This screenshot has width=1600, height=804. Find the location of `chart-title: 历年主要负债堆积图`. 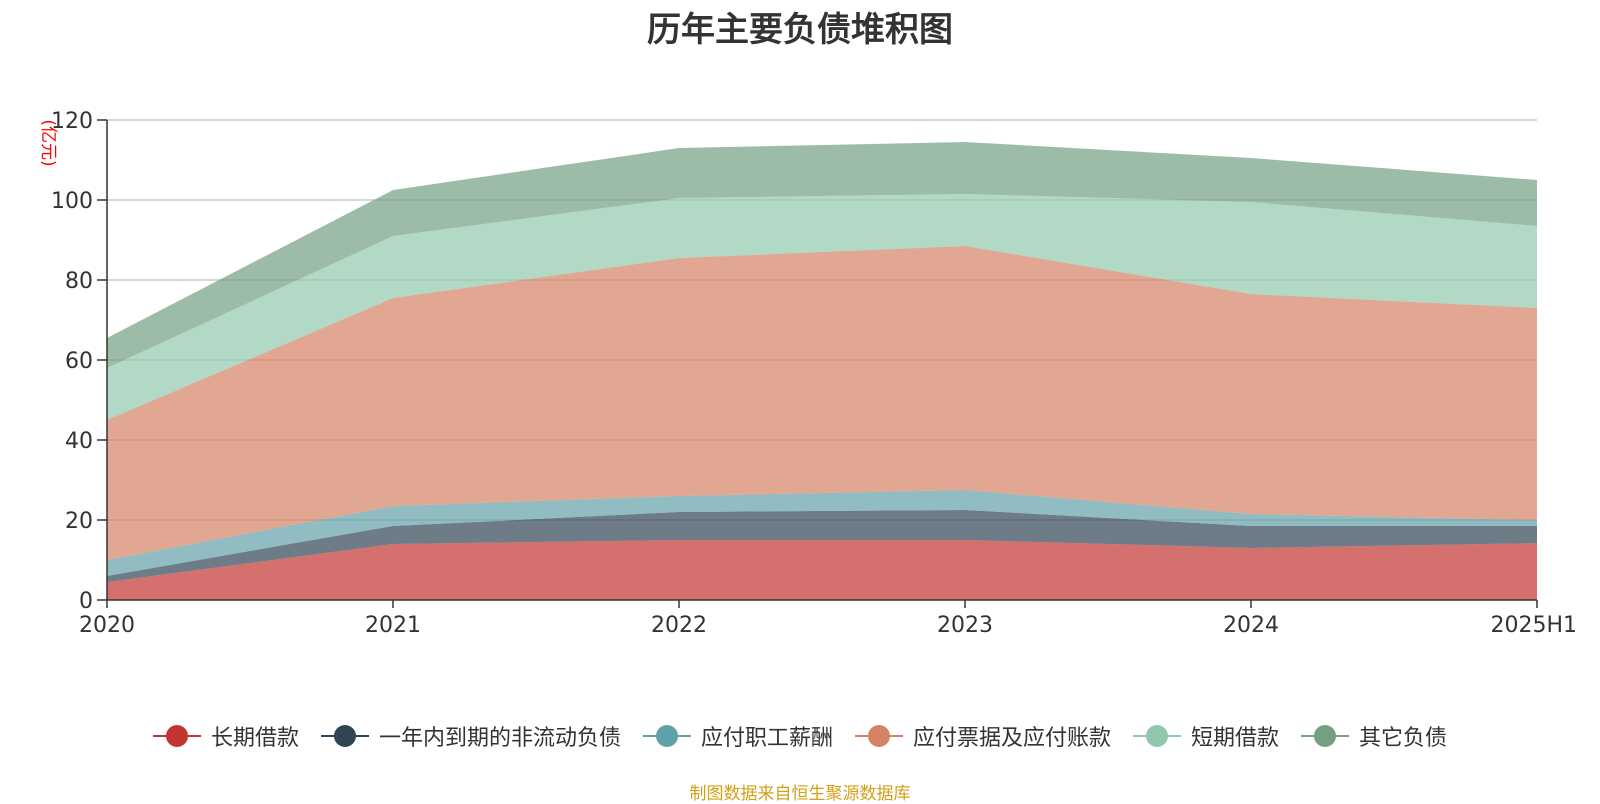

chart-title: 历年主要负债堆积图 is located at coordinates (800, 30).